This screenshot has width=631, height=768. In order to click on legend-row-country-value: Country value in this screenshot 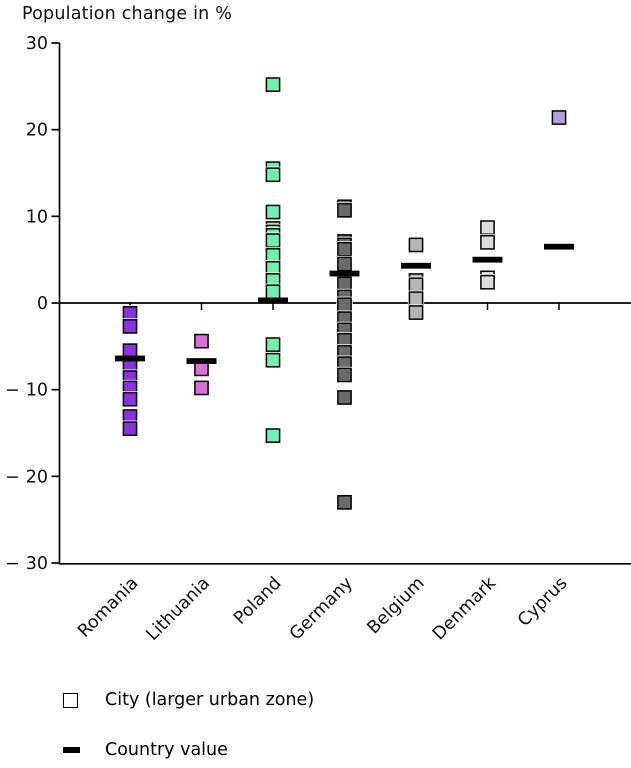, I will do `click(188, 750)`.